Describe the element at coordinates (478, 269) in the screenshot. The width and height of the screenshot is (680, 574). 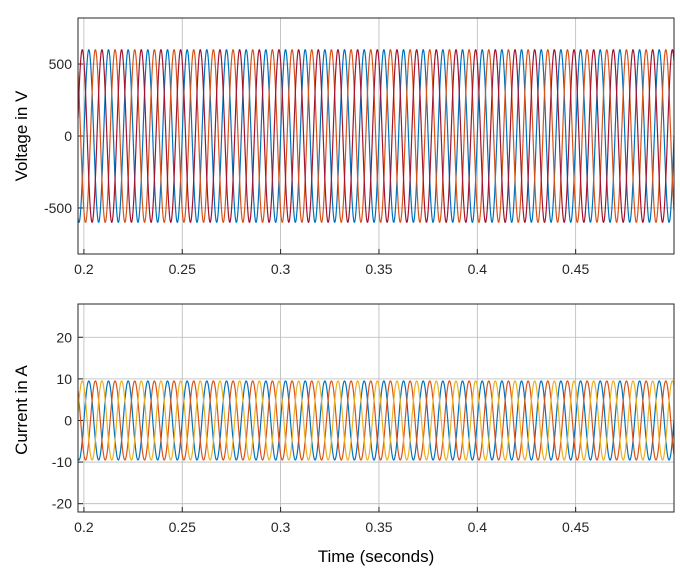
I see `v-x-tick-label: 0.4` at that location.